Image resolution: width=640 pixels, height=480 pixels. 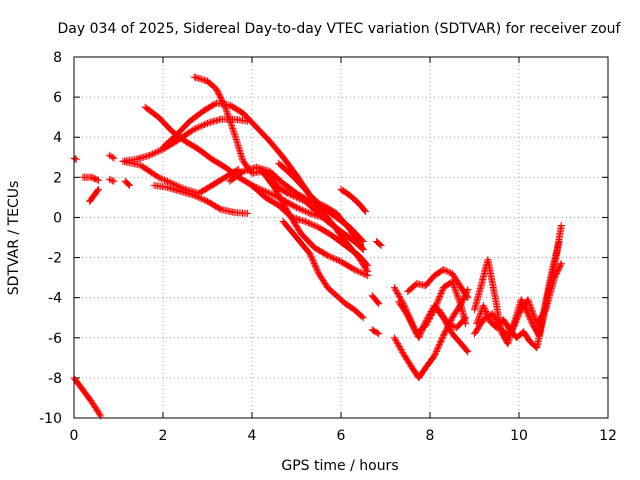 What do you see at coordinates (75, 158) in the screenshot?
I see `series-trace-b` at bounding box center [75, 158].